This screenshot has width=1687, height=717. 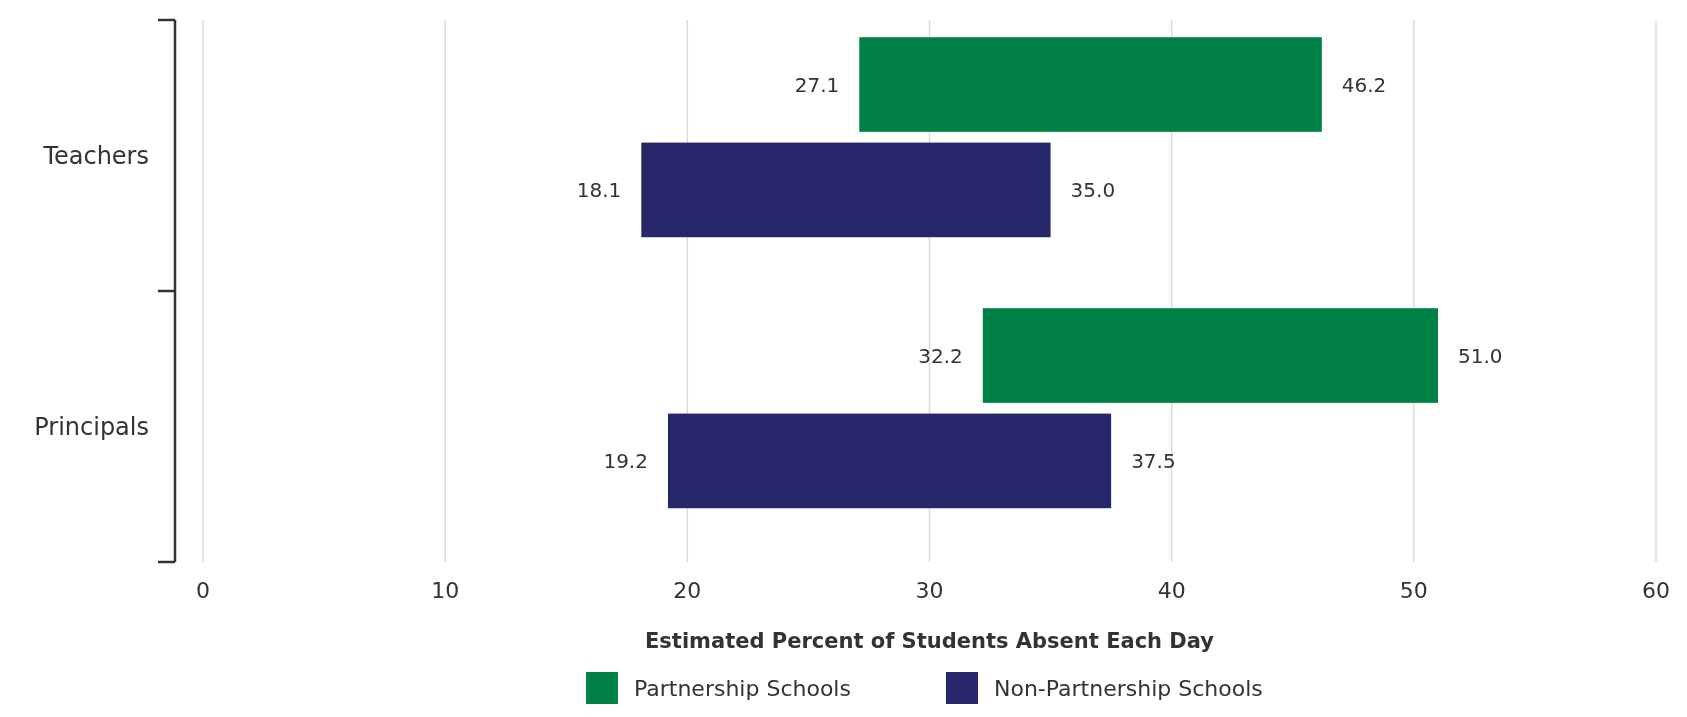 I want to click on legend-label: Partnership Schools, so click(x=742, y=688).